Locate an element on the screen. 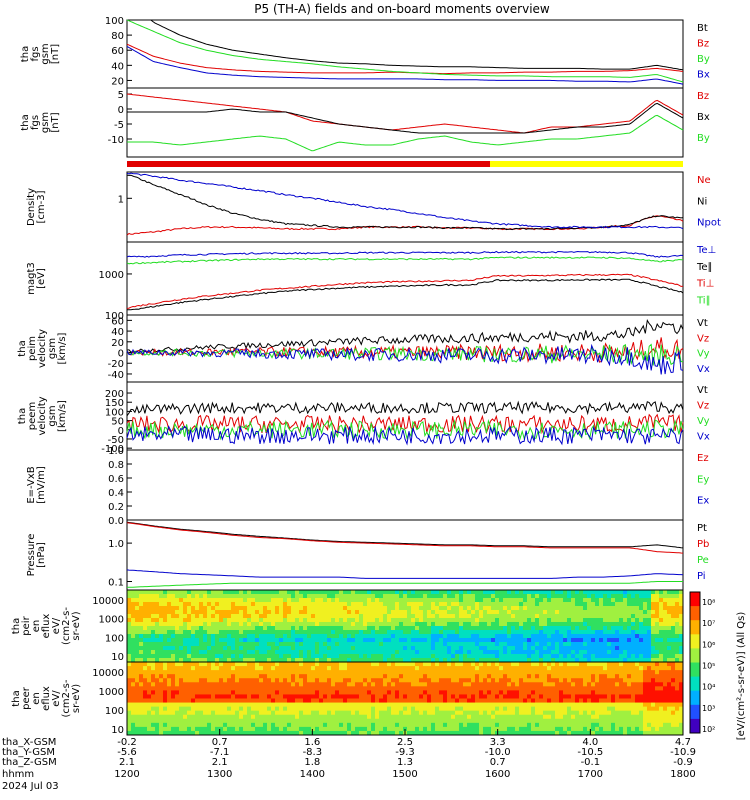 The image size is (750, 800). ylabel-line: gsm is located at coordinates (52, 348).